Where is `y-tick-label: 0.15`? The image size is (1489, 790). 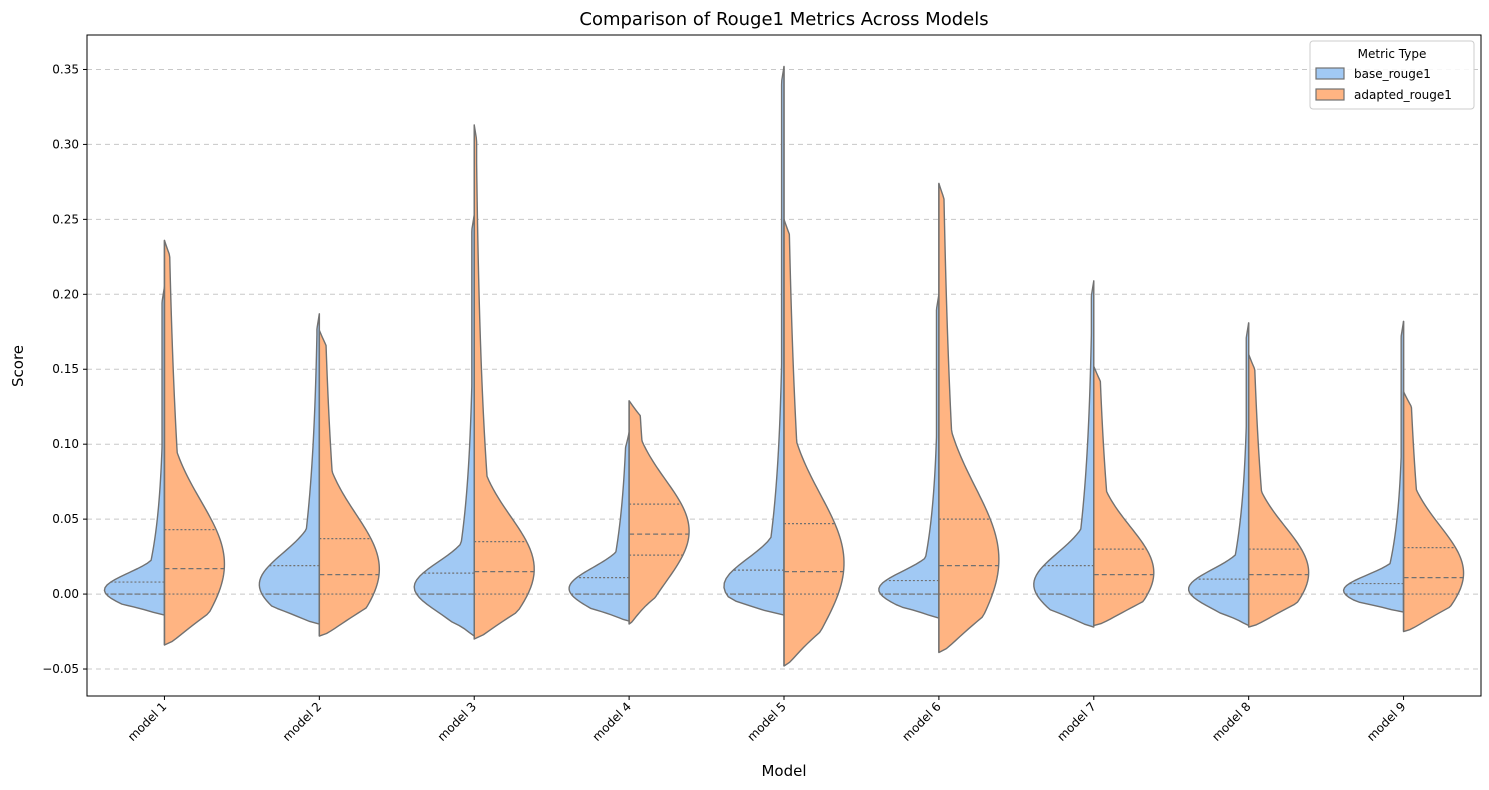
y-tick-label: 0.15 is located at coordinates (65, 369).